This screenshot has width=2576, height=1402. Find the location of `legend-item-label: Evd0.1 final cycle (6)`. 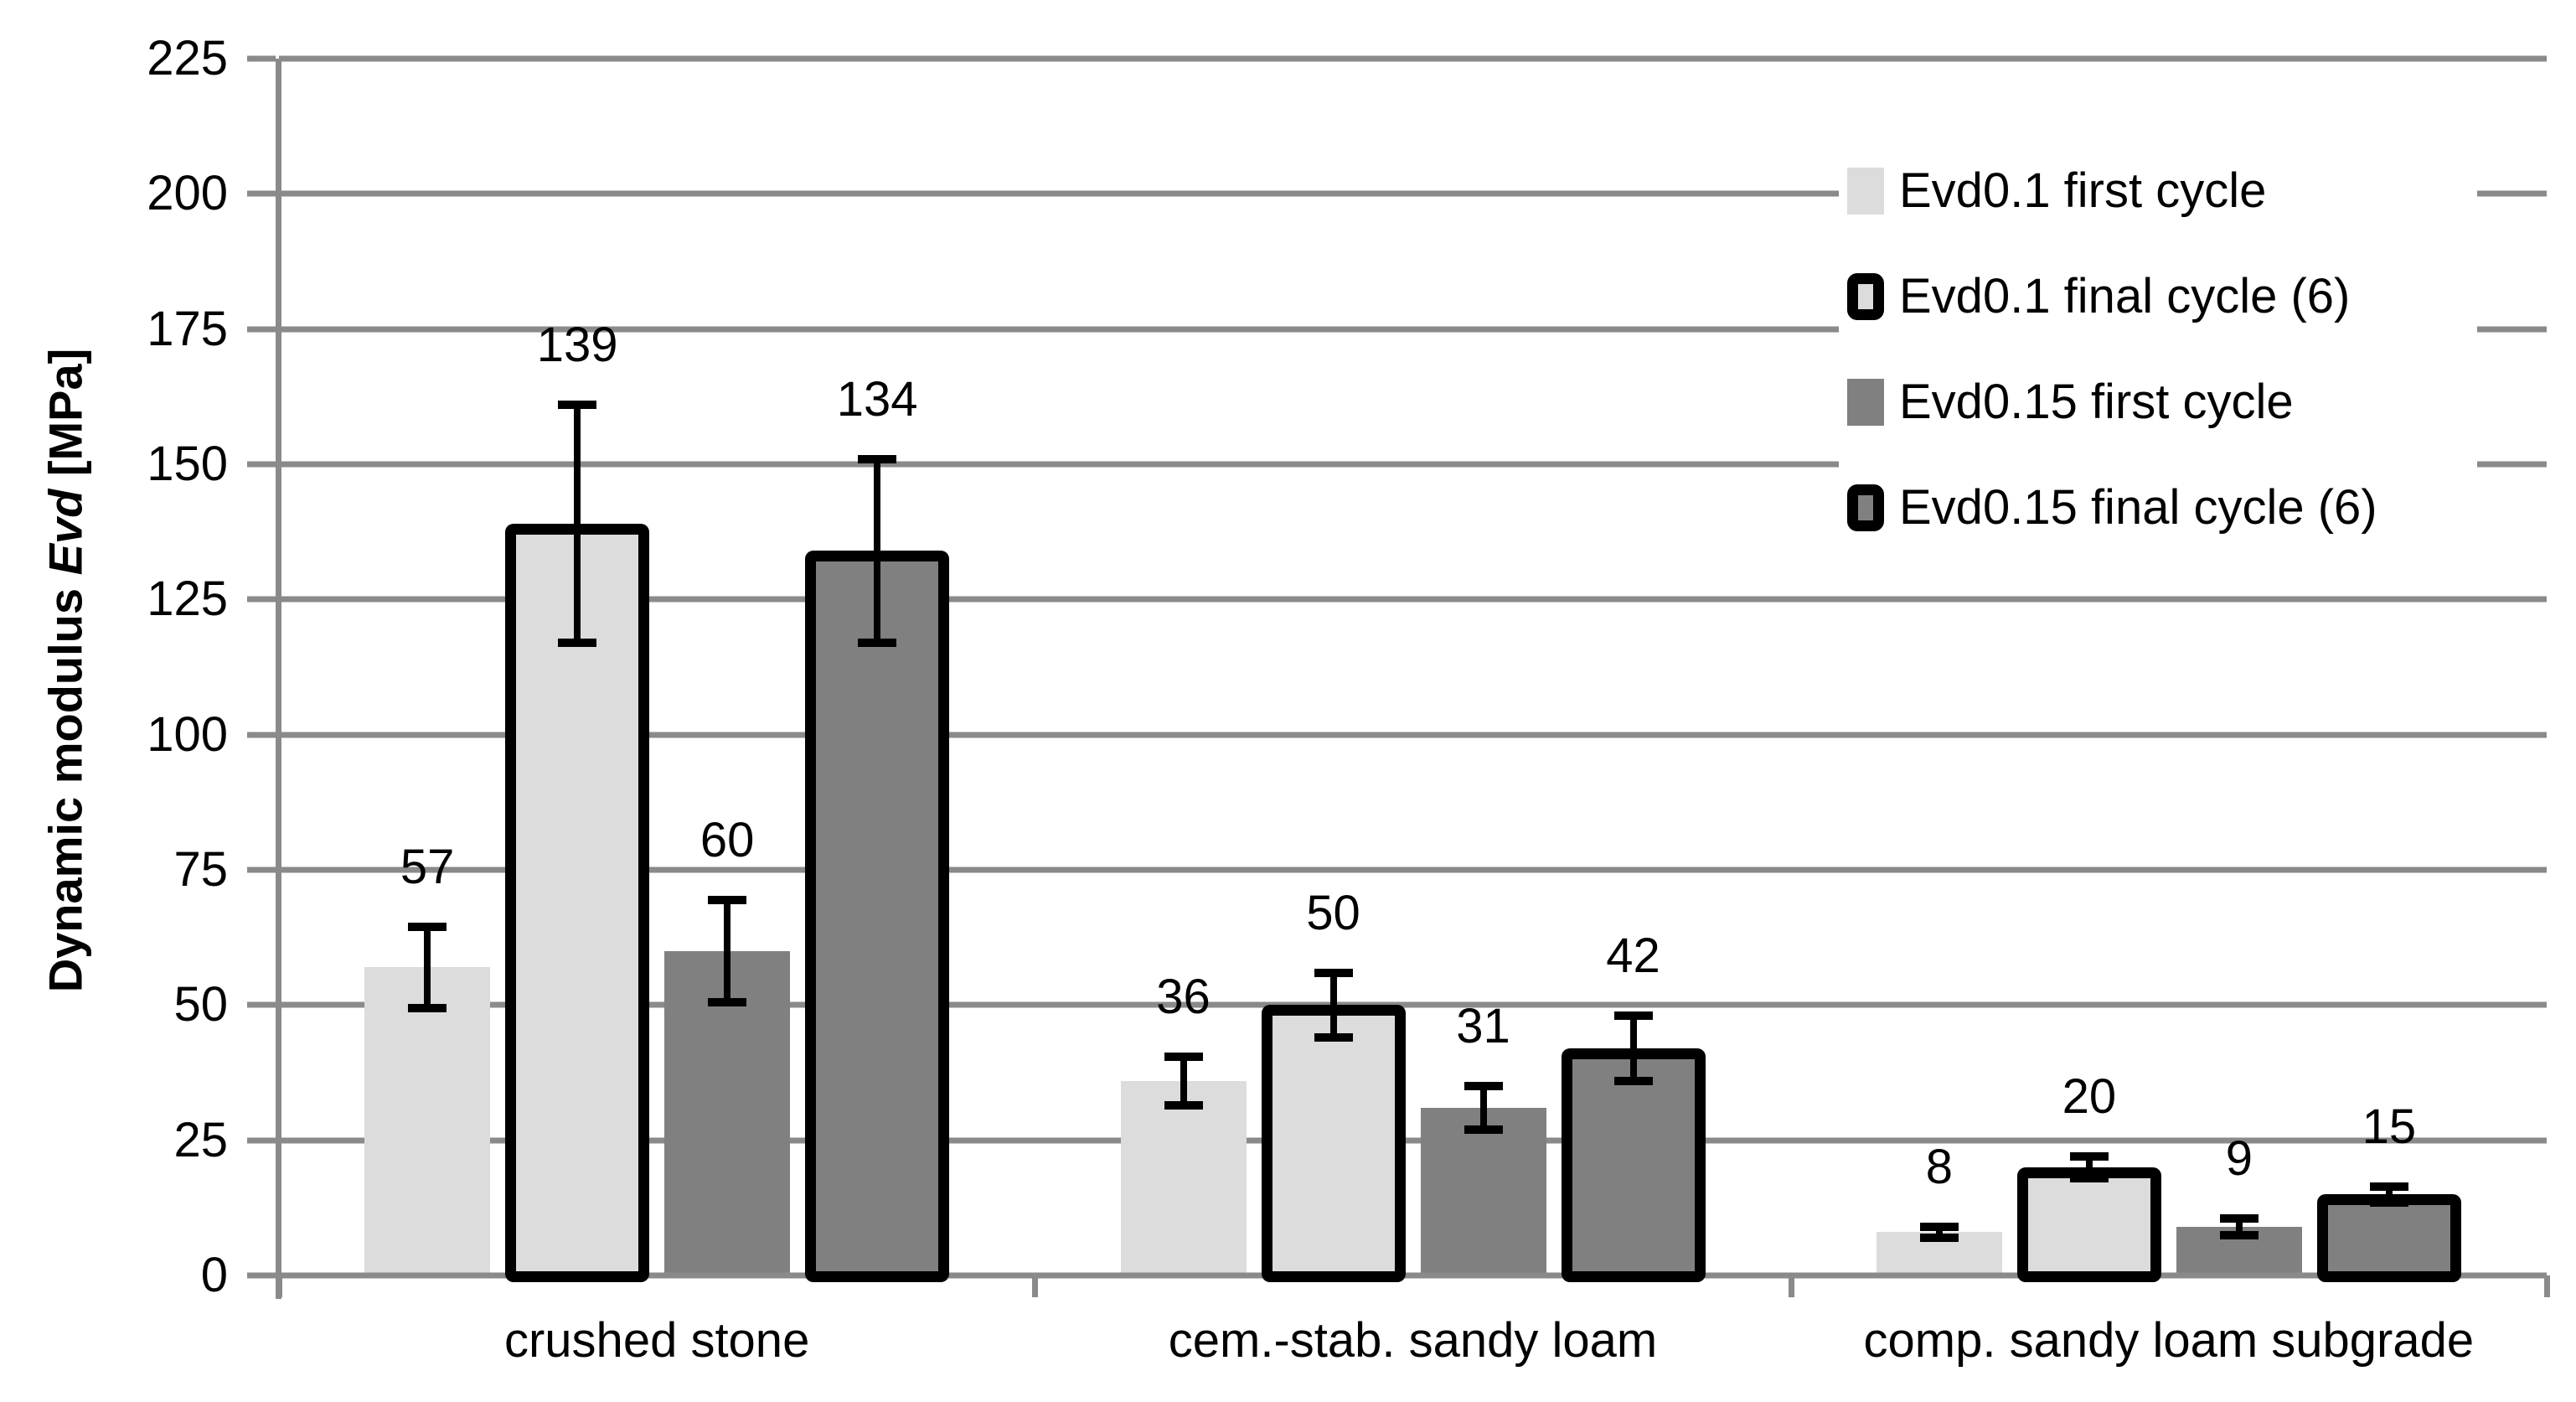

legend-item-label: Evd0.1 final cycle (6) is located at coordinates (2125, 296).